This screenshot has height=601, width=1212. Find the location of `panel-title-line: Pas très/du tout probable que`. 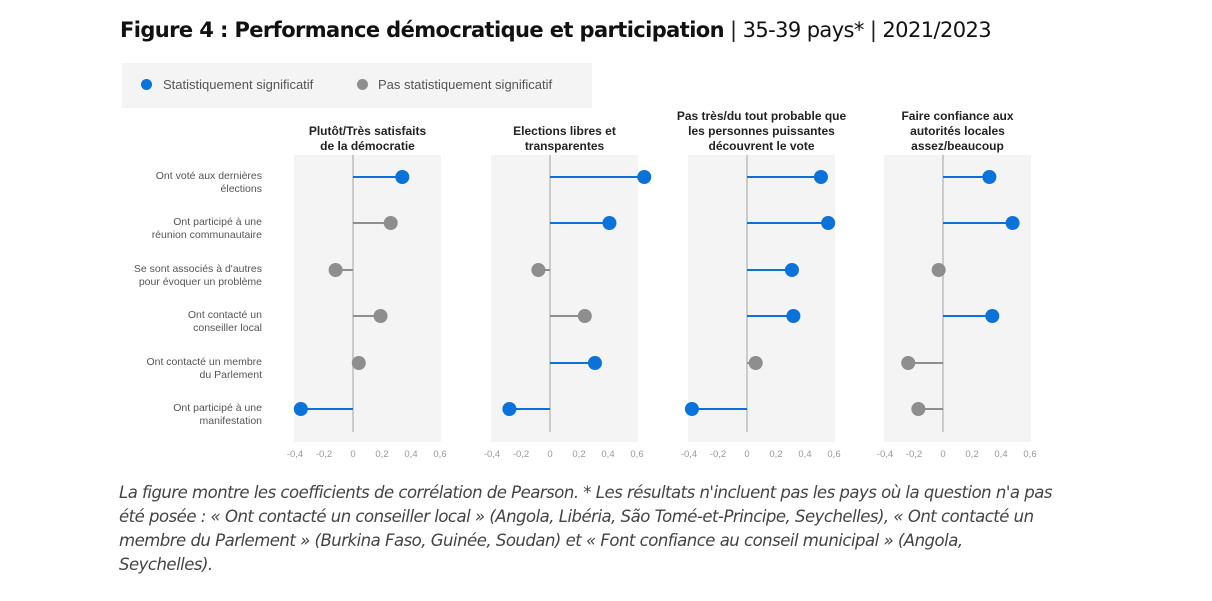

panel-title-line: Pas très/du tout probable que is located at coordinates (762, 116).